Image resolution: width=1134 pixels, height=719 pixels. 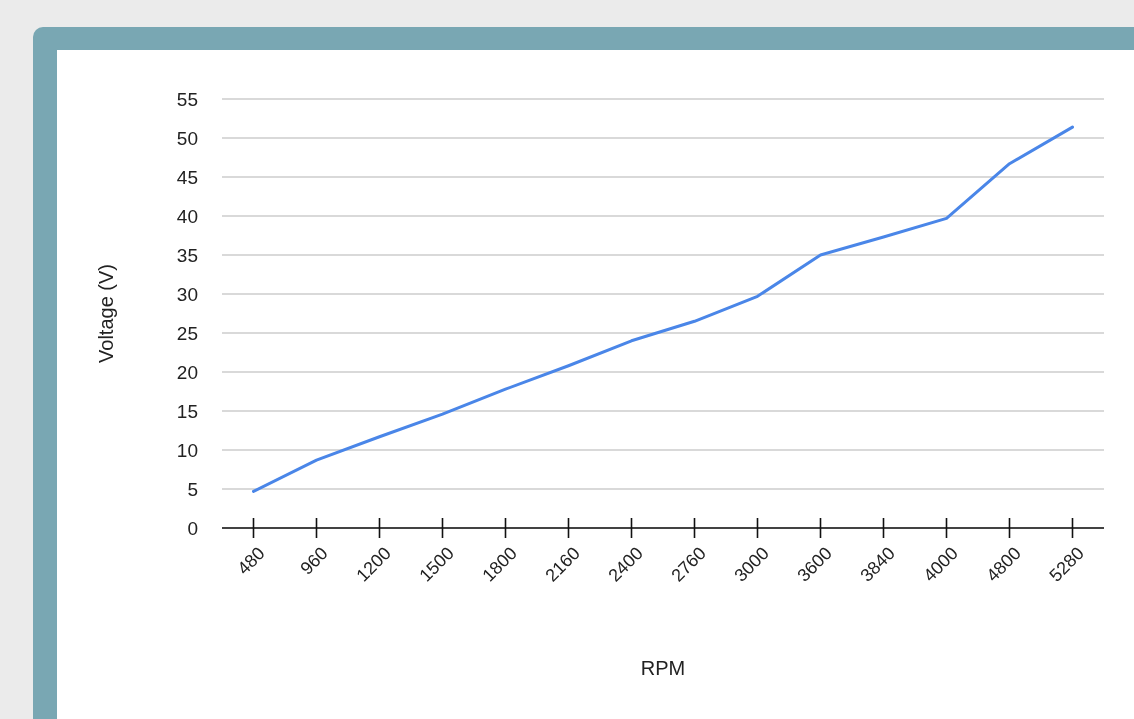 I want to click on y-tick-label: 40, so click(x=187, y=216).